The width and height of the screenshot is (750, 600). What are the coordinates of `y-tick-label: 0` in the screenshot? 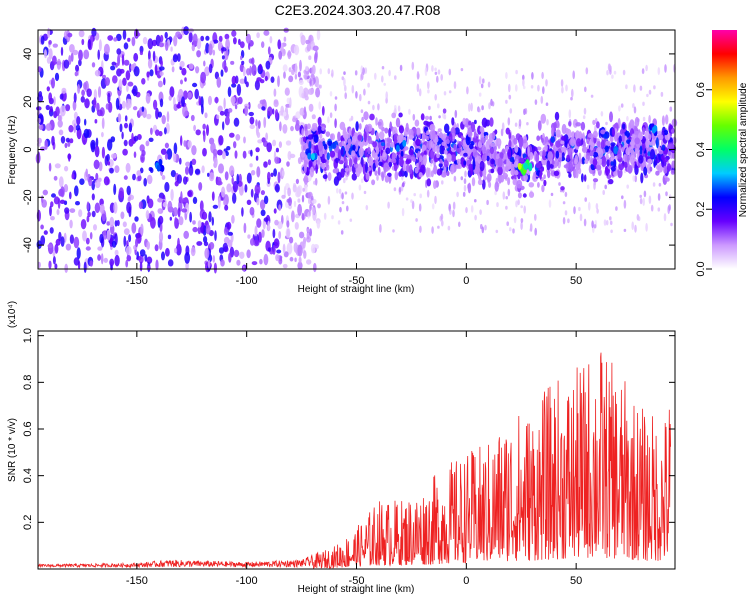 It's located at (28, 149).